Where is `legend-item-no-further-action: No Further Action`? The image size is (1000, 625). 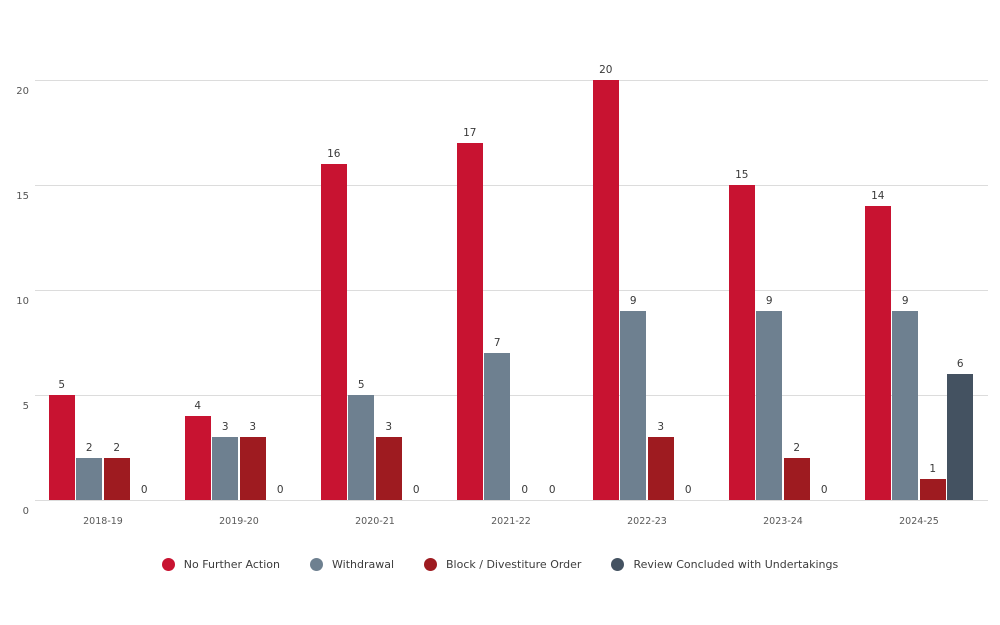 legend-item-no-further-action: No Further Action is located at coordinates (220, 564).